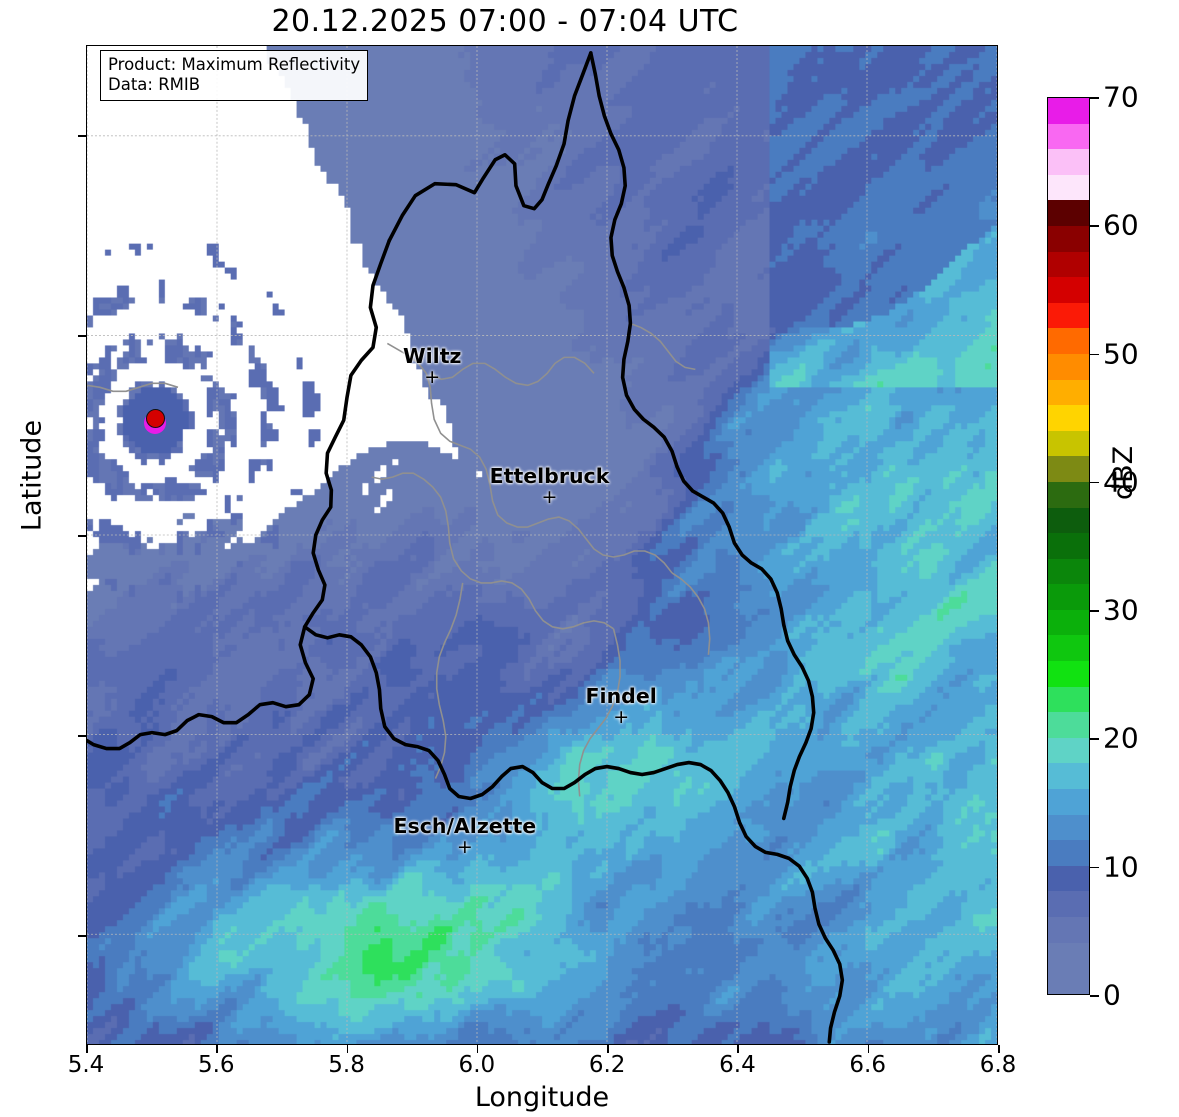  I want to click on x-tick-label: 6.6, so click(867, 1065).